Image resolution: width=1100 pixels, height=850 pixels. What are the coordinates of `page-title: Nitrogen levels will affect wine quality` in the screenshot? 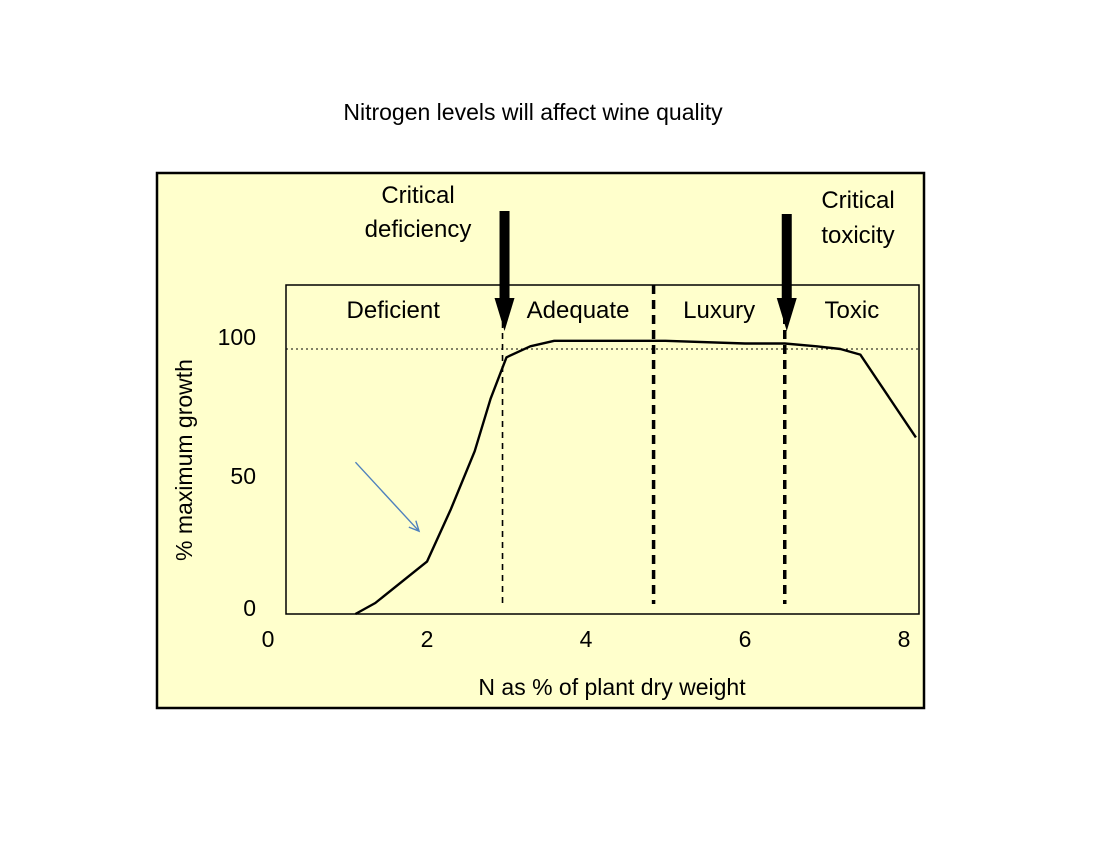 It's located at (533, 112).